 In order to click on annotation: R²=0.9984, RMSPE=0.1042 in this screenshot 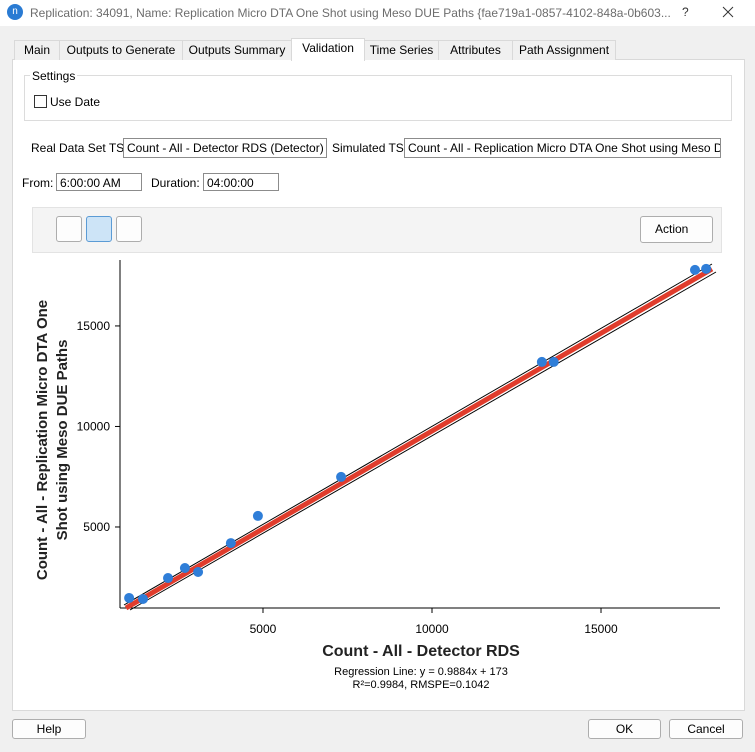, I will do `click(421, 685)`.